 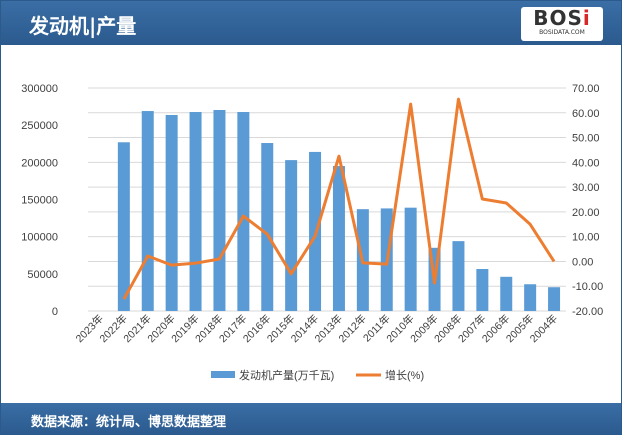 What do you see at coordinates (586, 89) in the screenshot?
I see `right-tick-label: 70.00` at bounding box center [586, 89].